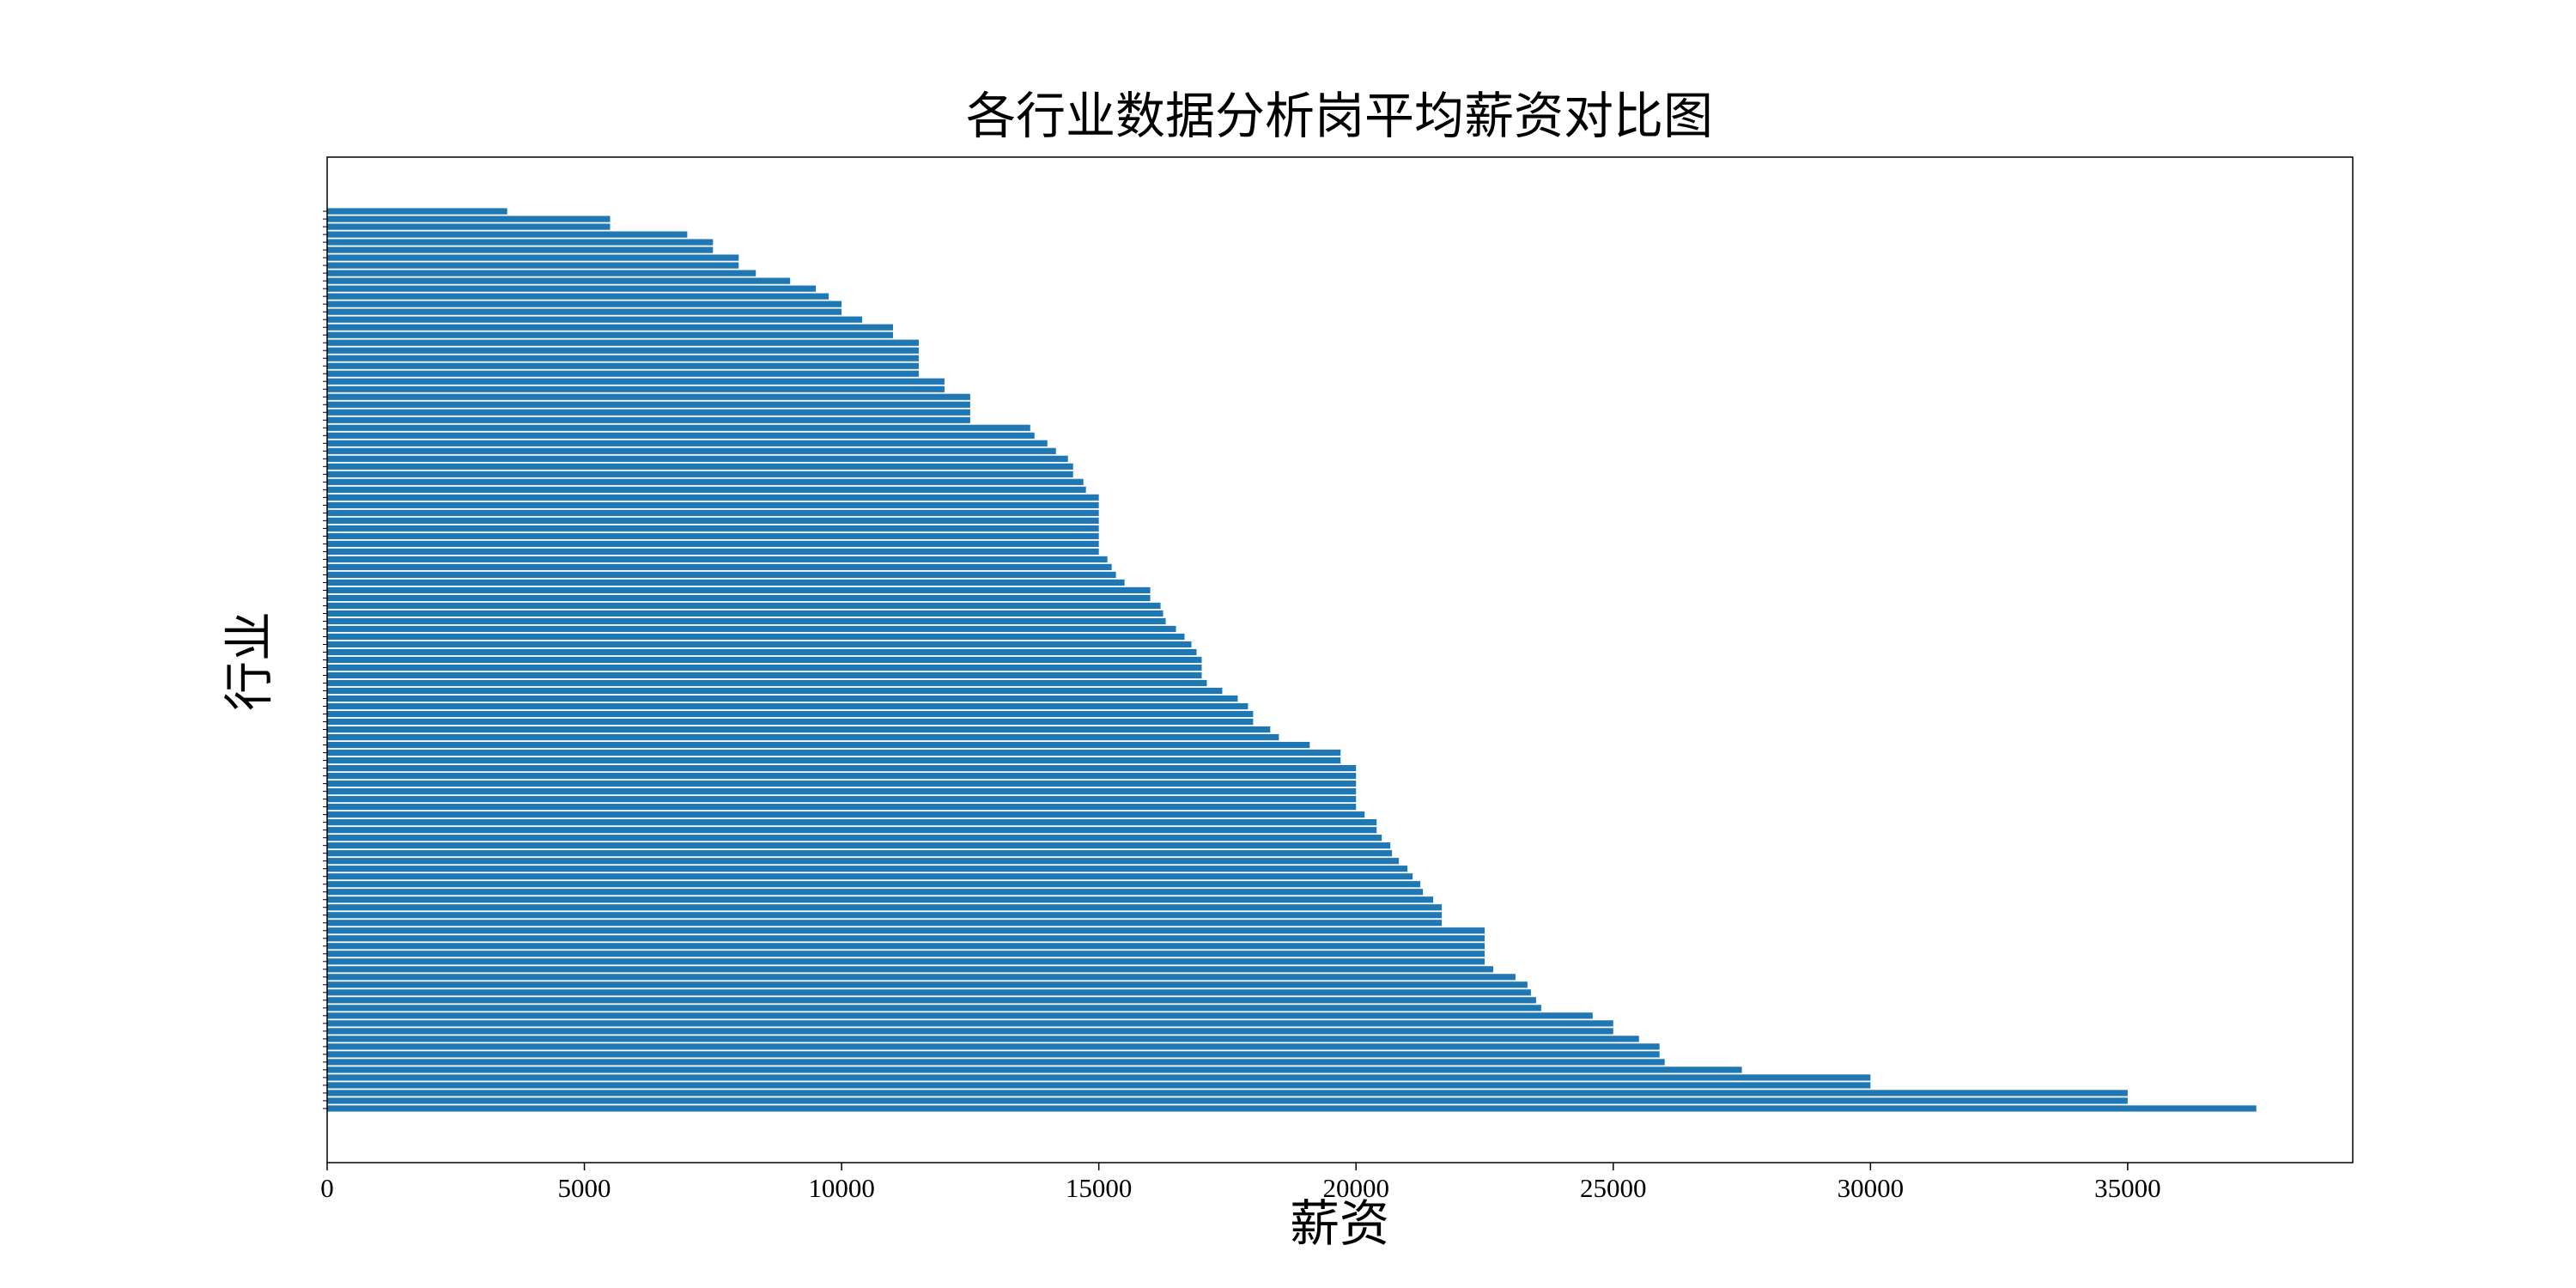 The height and width of the screenshot is (1288, 2576). I want to click on x-tick-label: 35000, so click(2127, 1188).